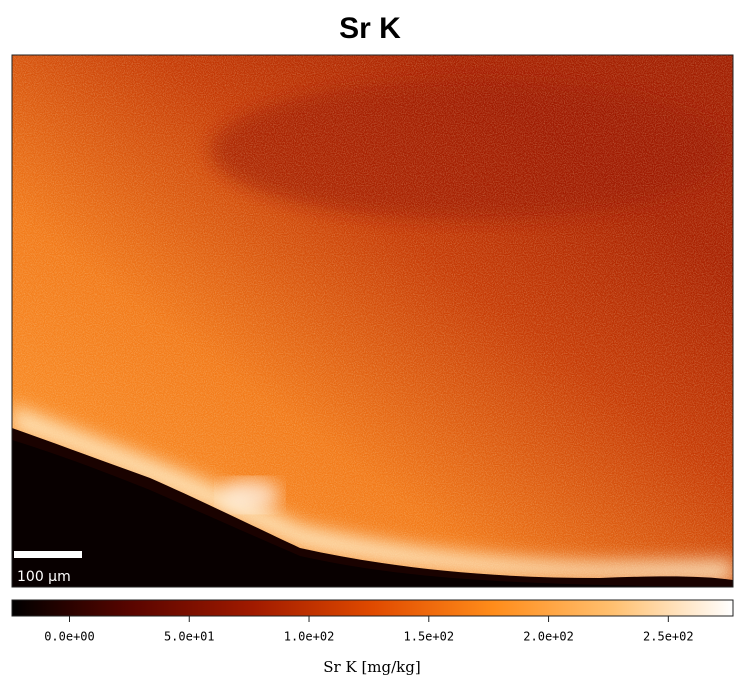 The height and width of the screenshot is (696, 741). I want to click on colorbar-tick-label: 2.5e+02, so click(668, 637).